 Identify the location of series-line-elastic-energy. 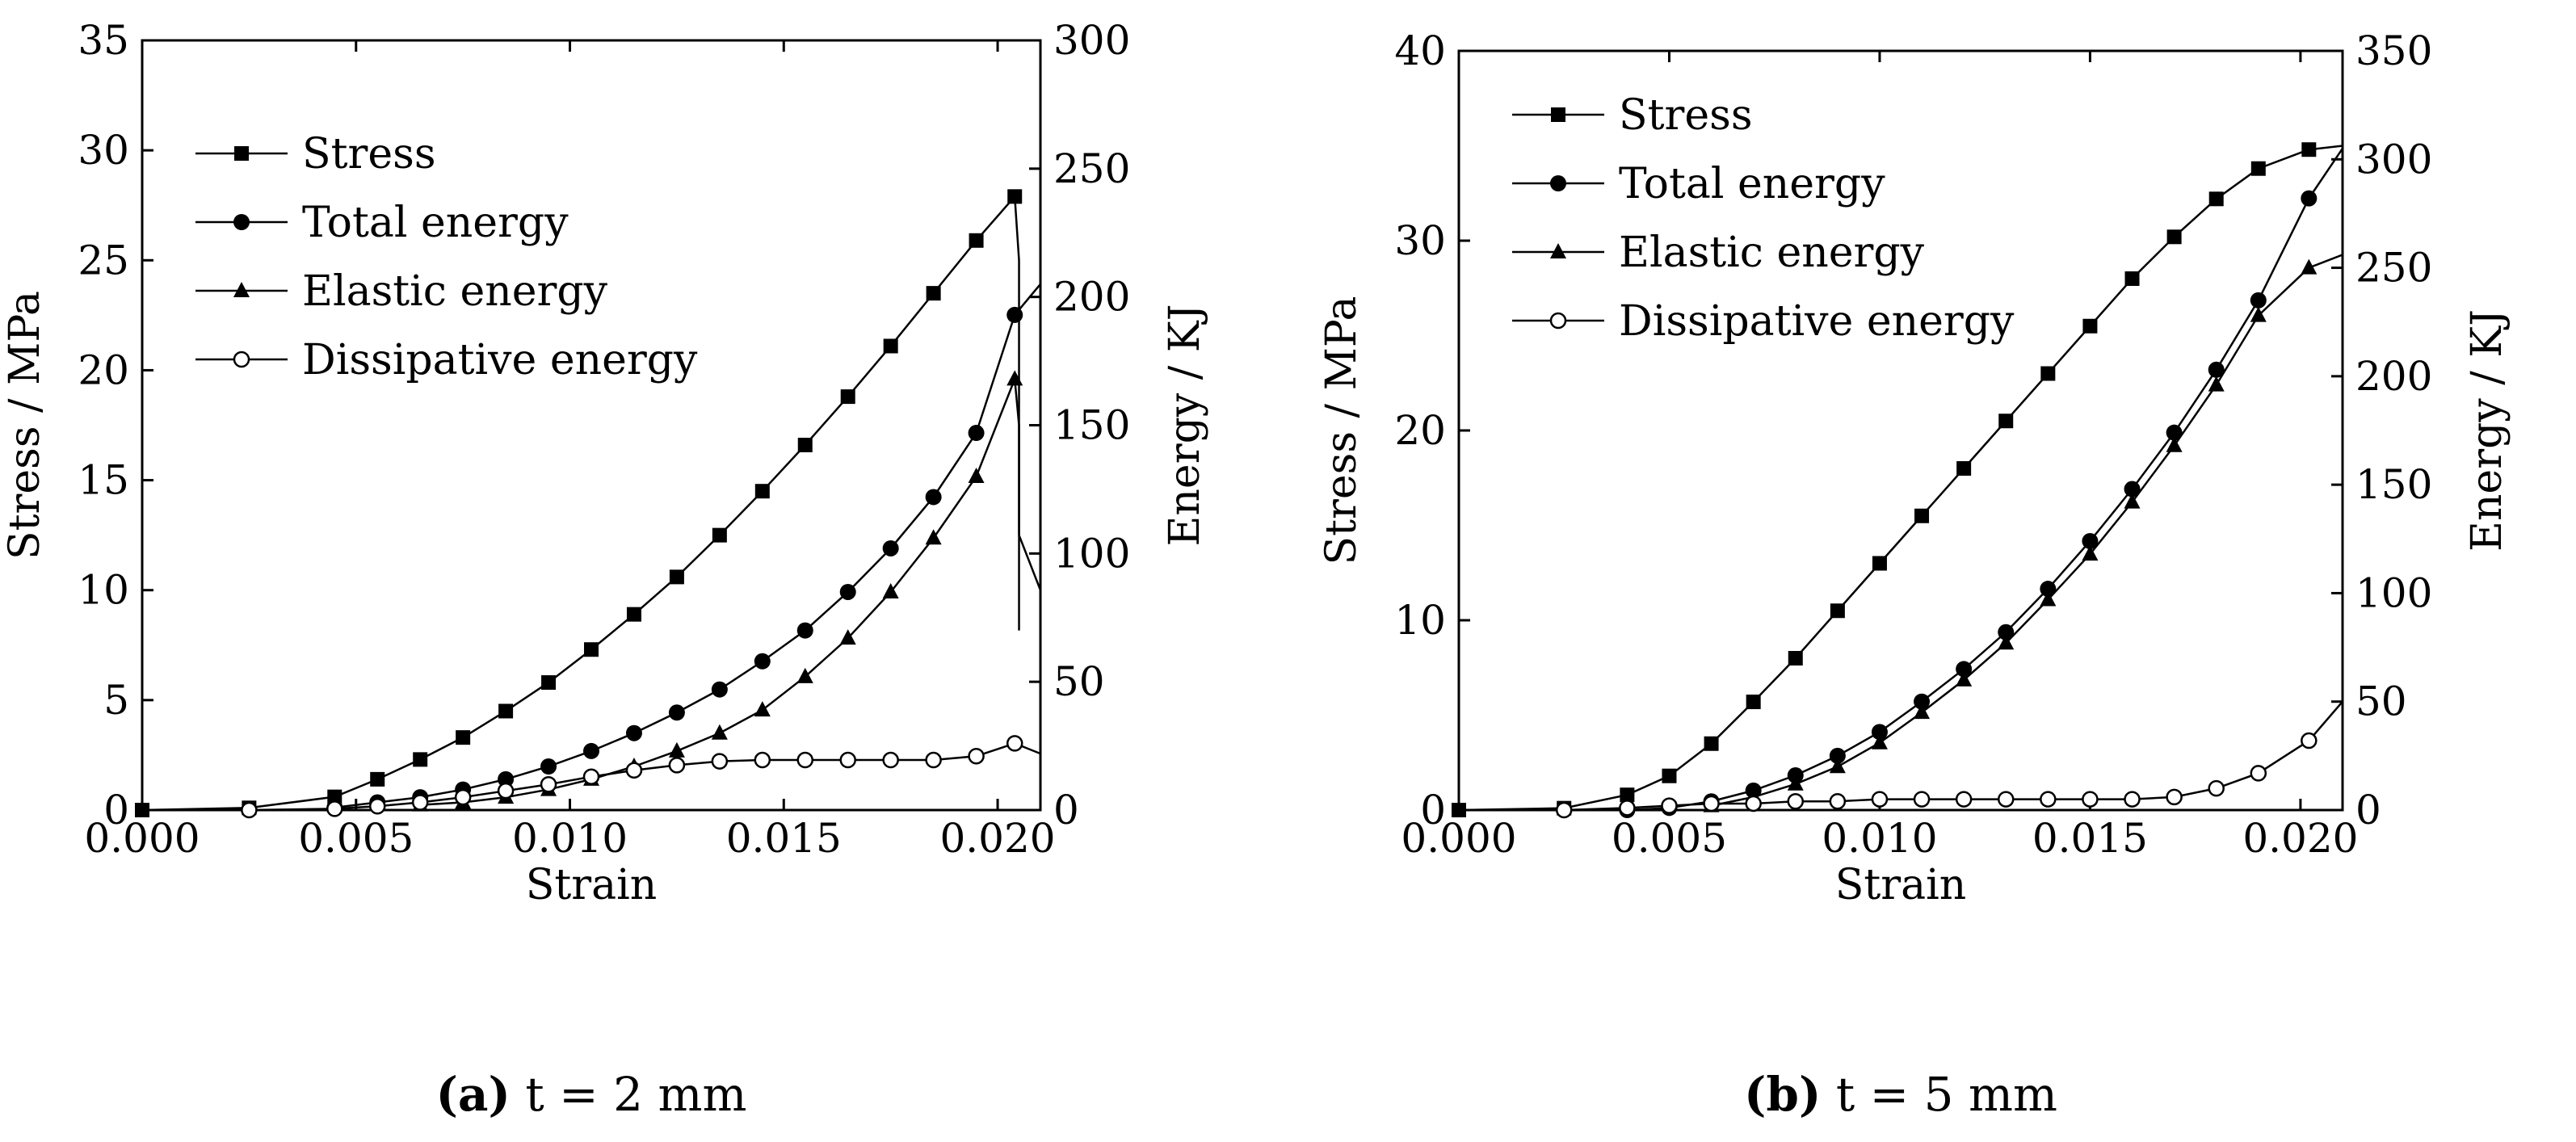
(718, 592).